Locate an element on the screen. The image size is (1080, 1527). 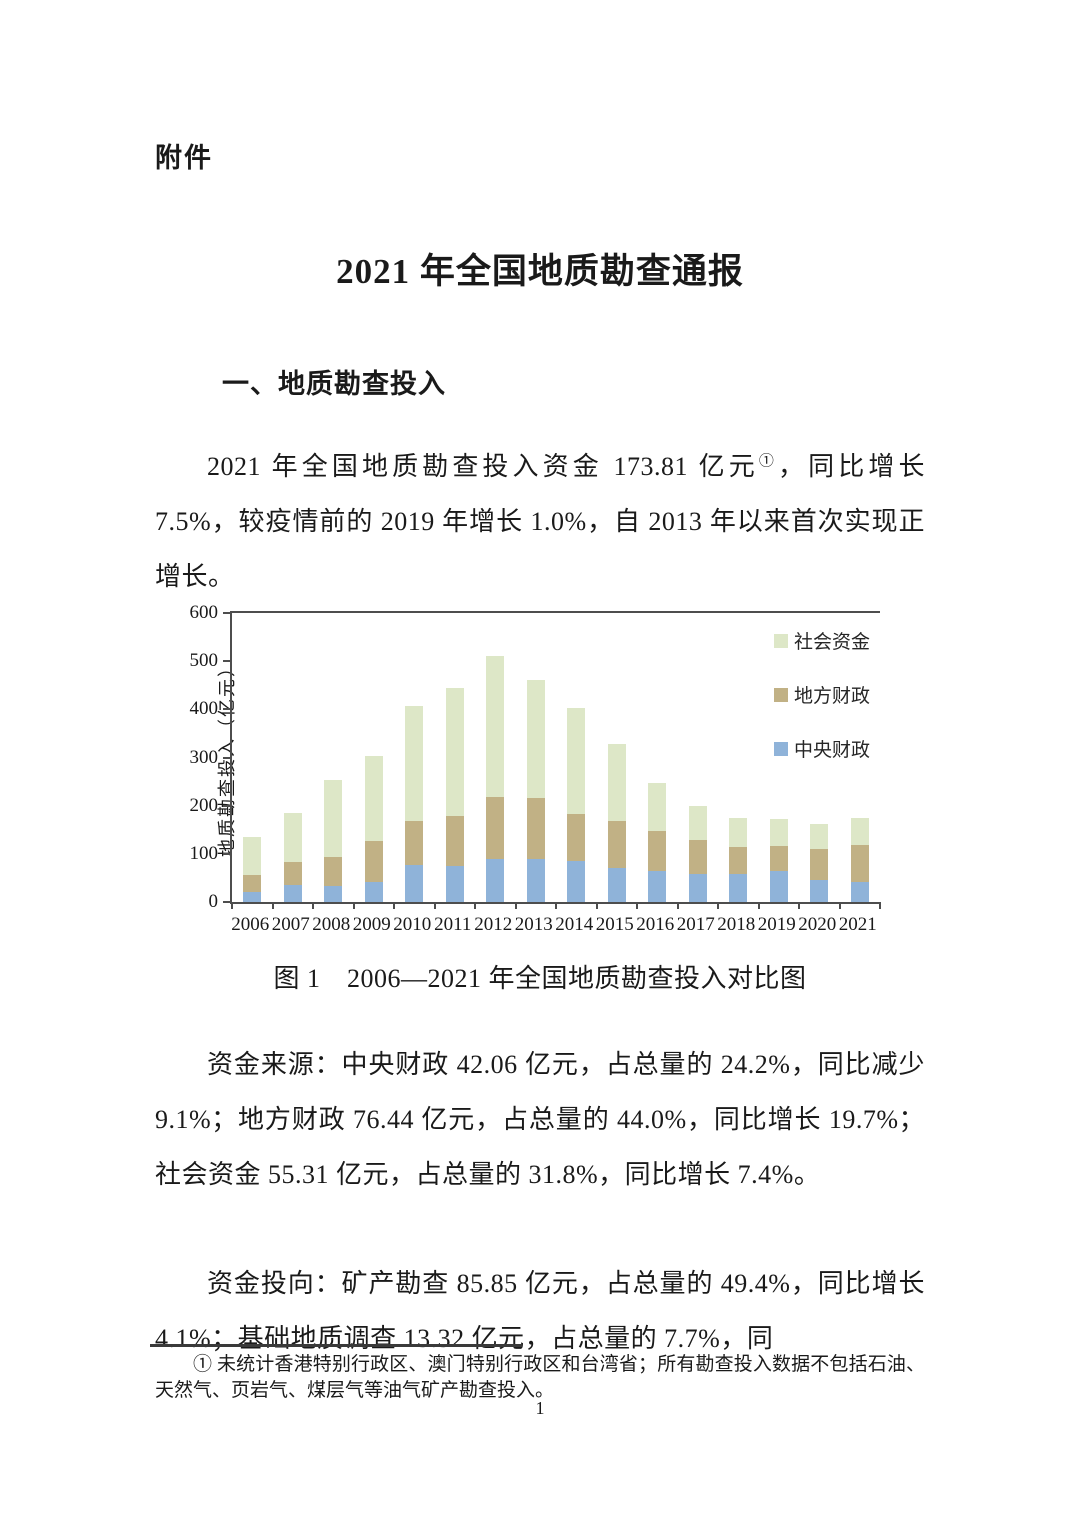
section-heading: 一、地质勘查投入 is located at coordinates (334, 384).